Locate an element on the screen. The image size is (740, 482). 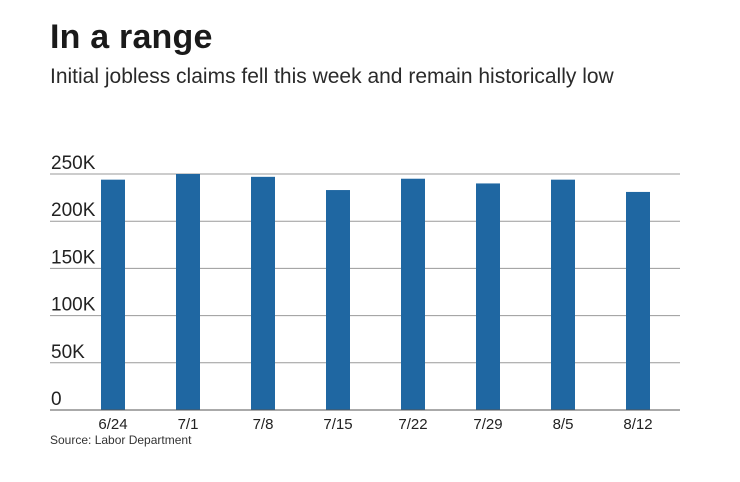
y-tick-label: 150K is located at coordinates (73, 257).